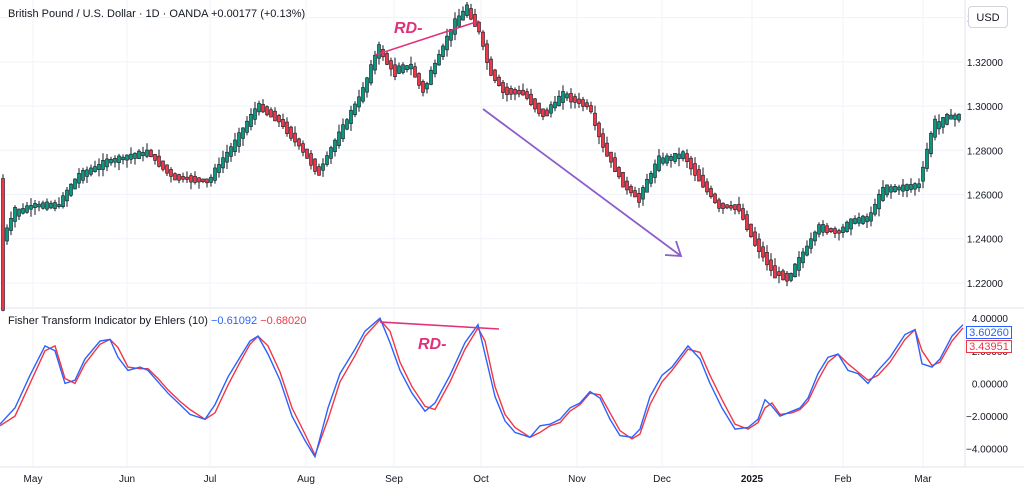 The image size is (1024, 496). I want to click on time-axis-tick-label: Aug, so click(306, 479).